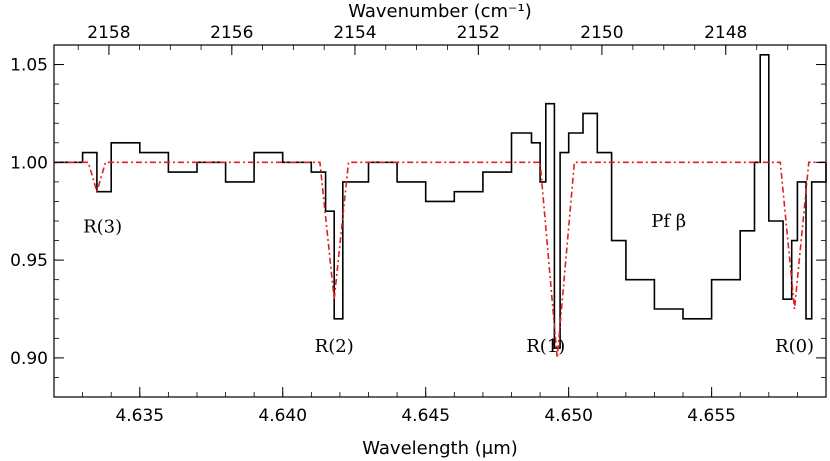 The height and width of the screenshot is (461, 830). Describe the element at coordinates (478, 33) in the screenshot. I see `x2-tick-label-3: 2152` at that location.